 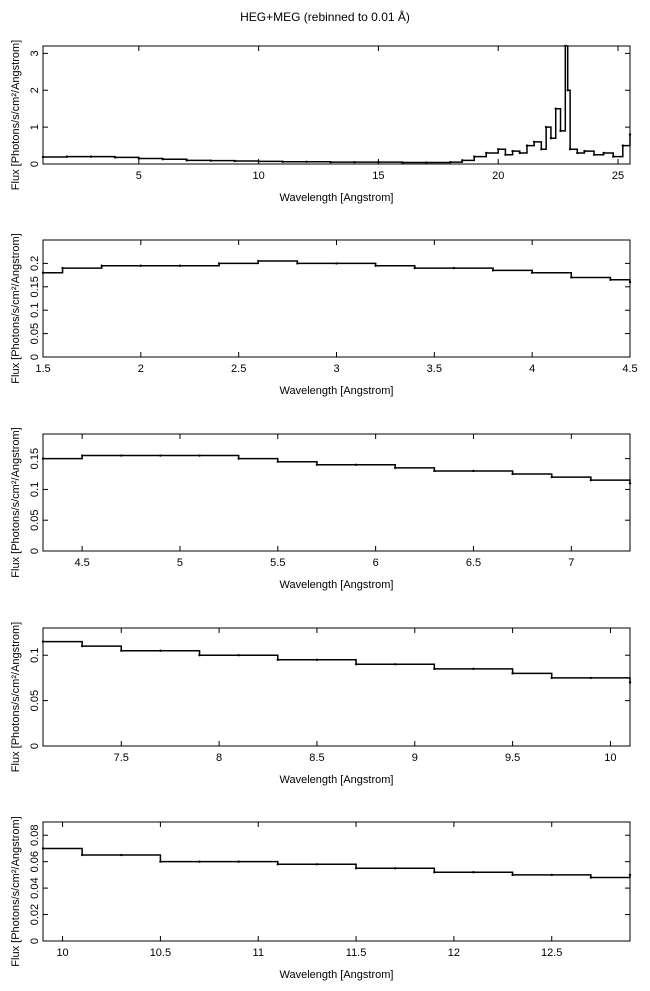 I want to click on y-tick-label: 1, so click(x=35, y=127).